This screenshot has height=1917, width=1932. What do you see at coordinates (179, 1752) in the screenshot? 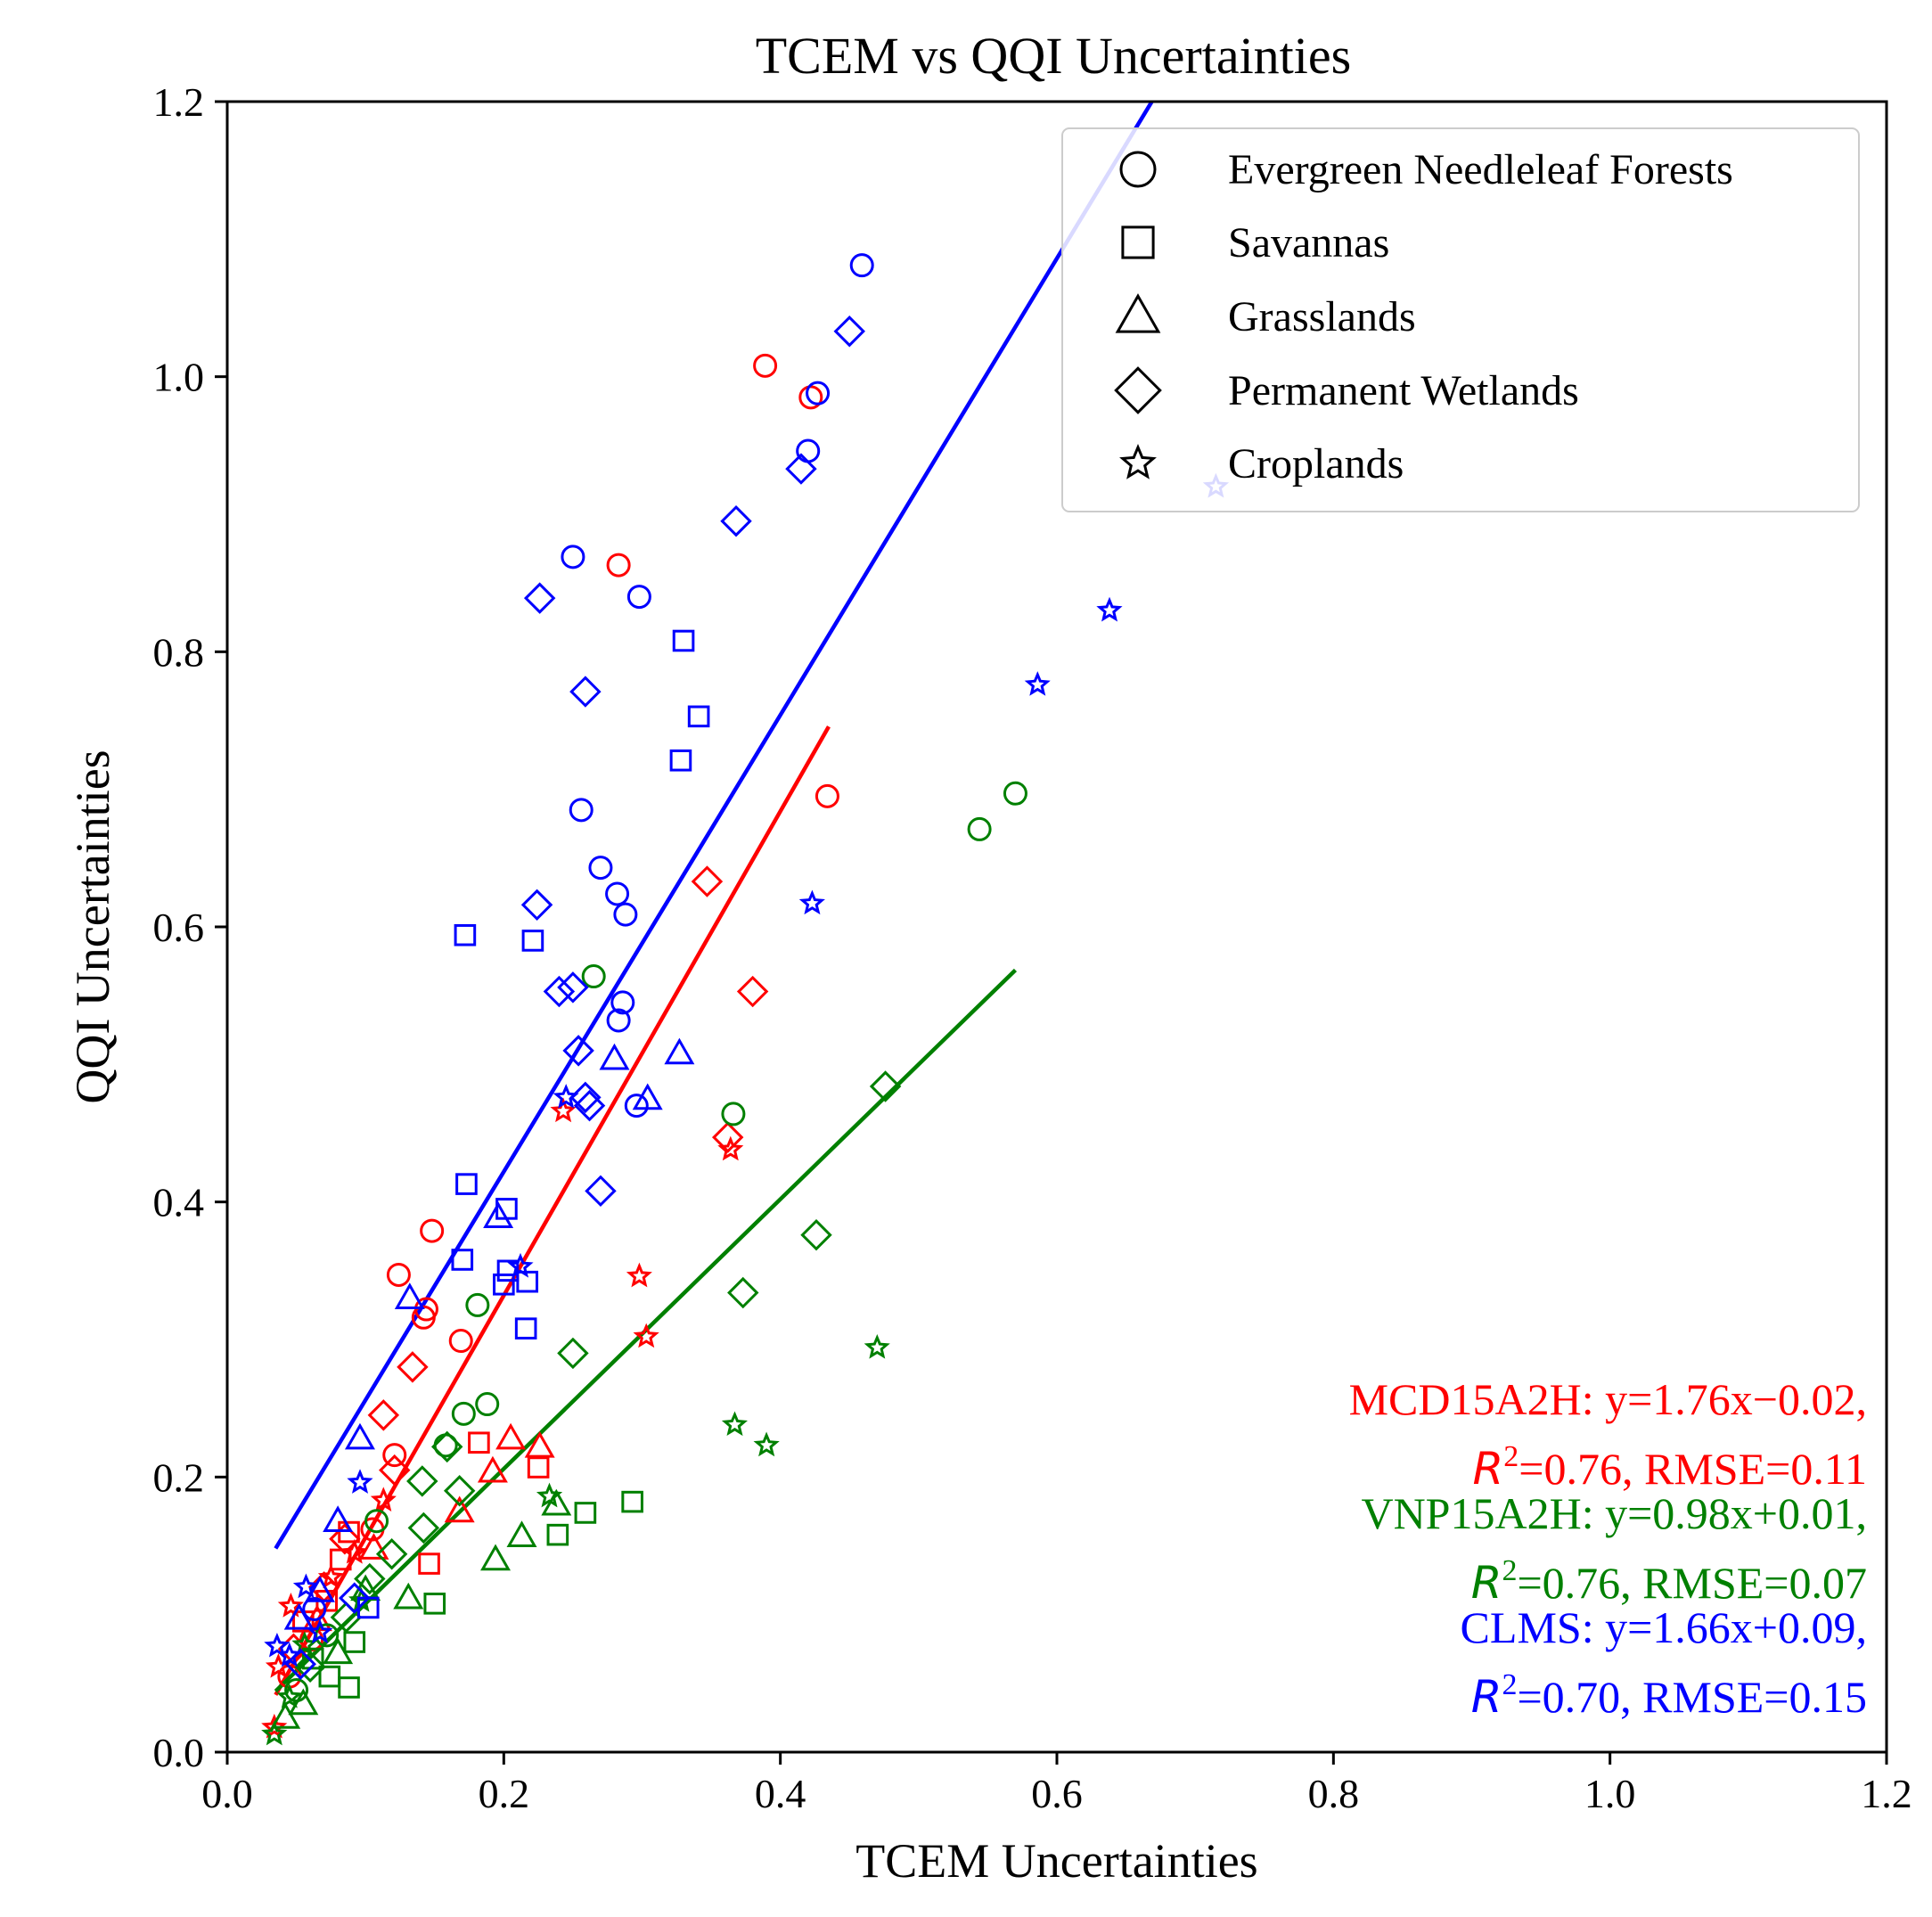
I see `y-tick-label: 0.0` at bounding box center [179, 1752].